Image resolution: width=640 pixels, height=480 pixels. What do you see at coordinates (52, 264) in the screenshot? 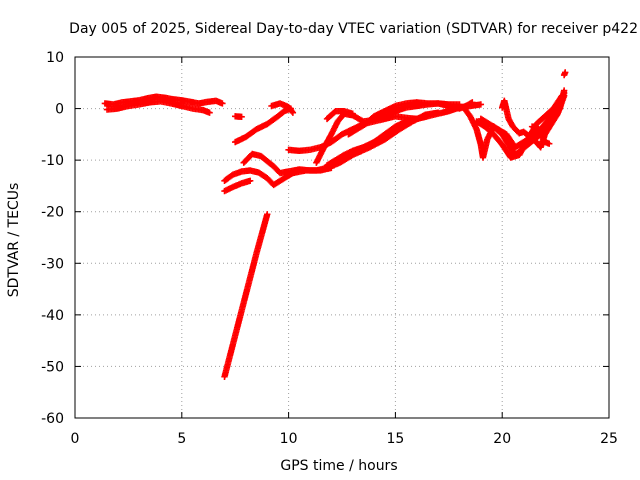
I see `y-tick-label: -30` at bounding box center [52, 264].